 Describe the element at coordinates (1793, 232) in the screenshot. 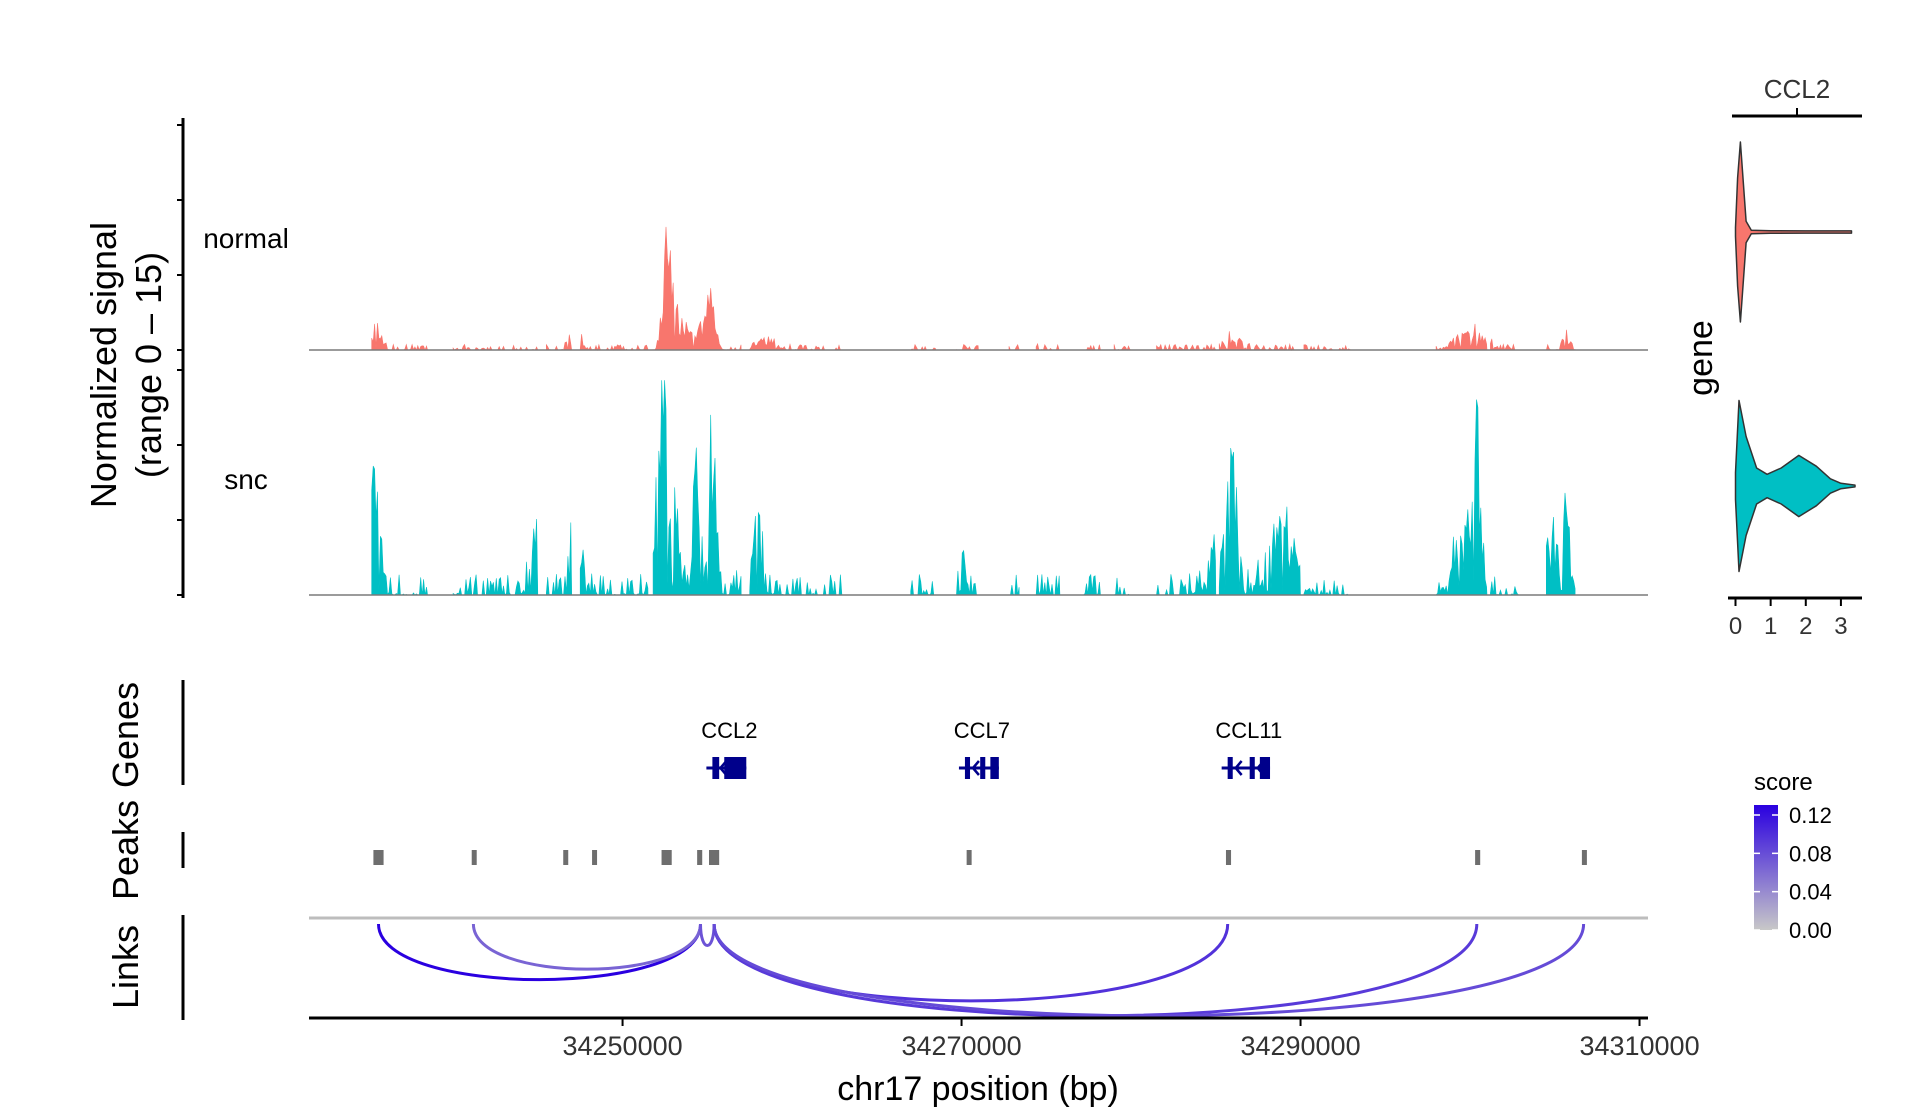

I see `violin-normal` at that location.